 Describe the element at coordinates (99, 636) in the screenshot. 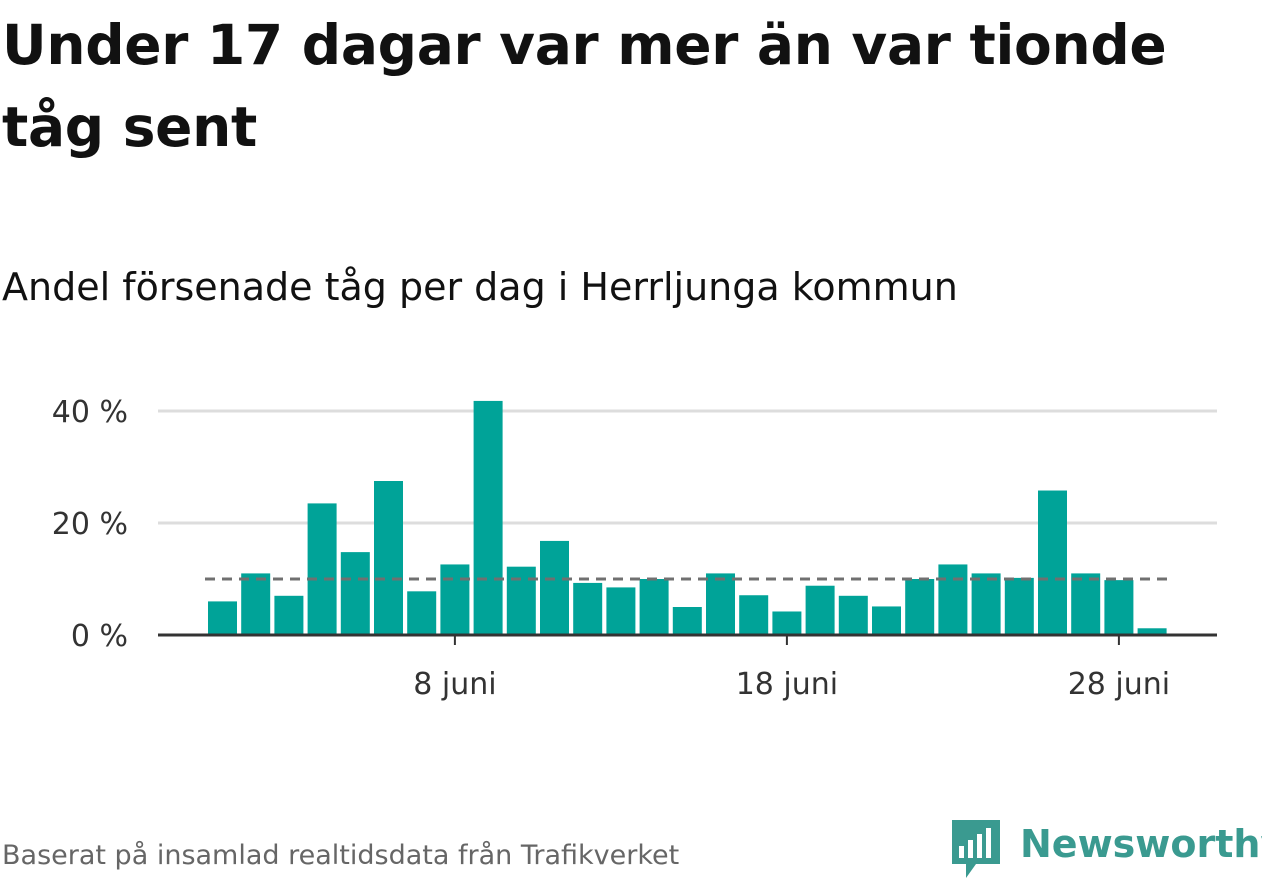

I see `y-tick-label: 0 %` at that location.